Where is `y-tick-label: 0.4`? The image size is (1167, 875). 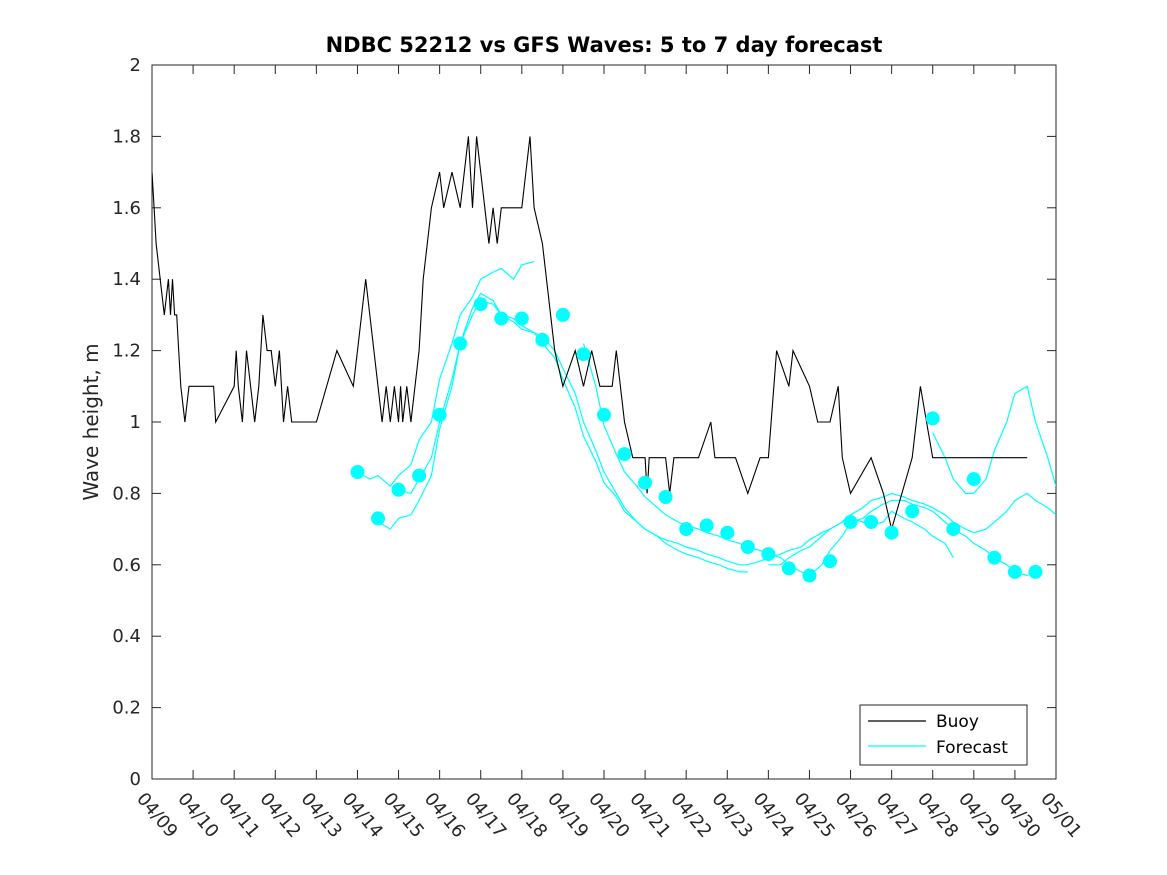
y-tick-label: 0.4 is located at coordinates (126, 636).